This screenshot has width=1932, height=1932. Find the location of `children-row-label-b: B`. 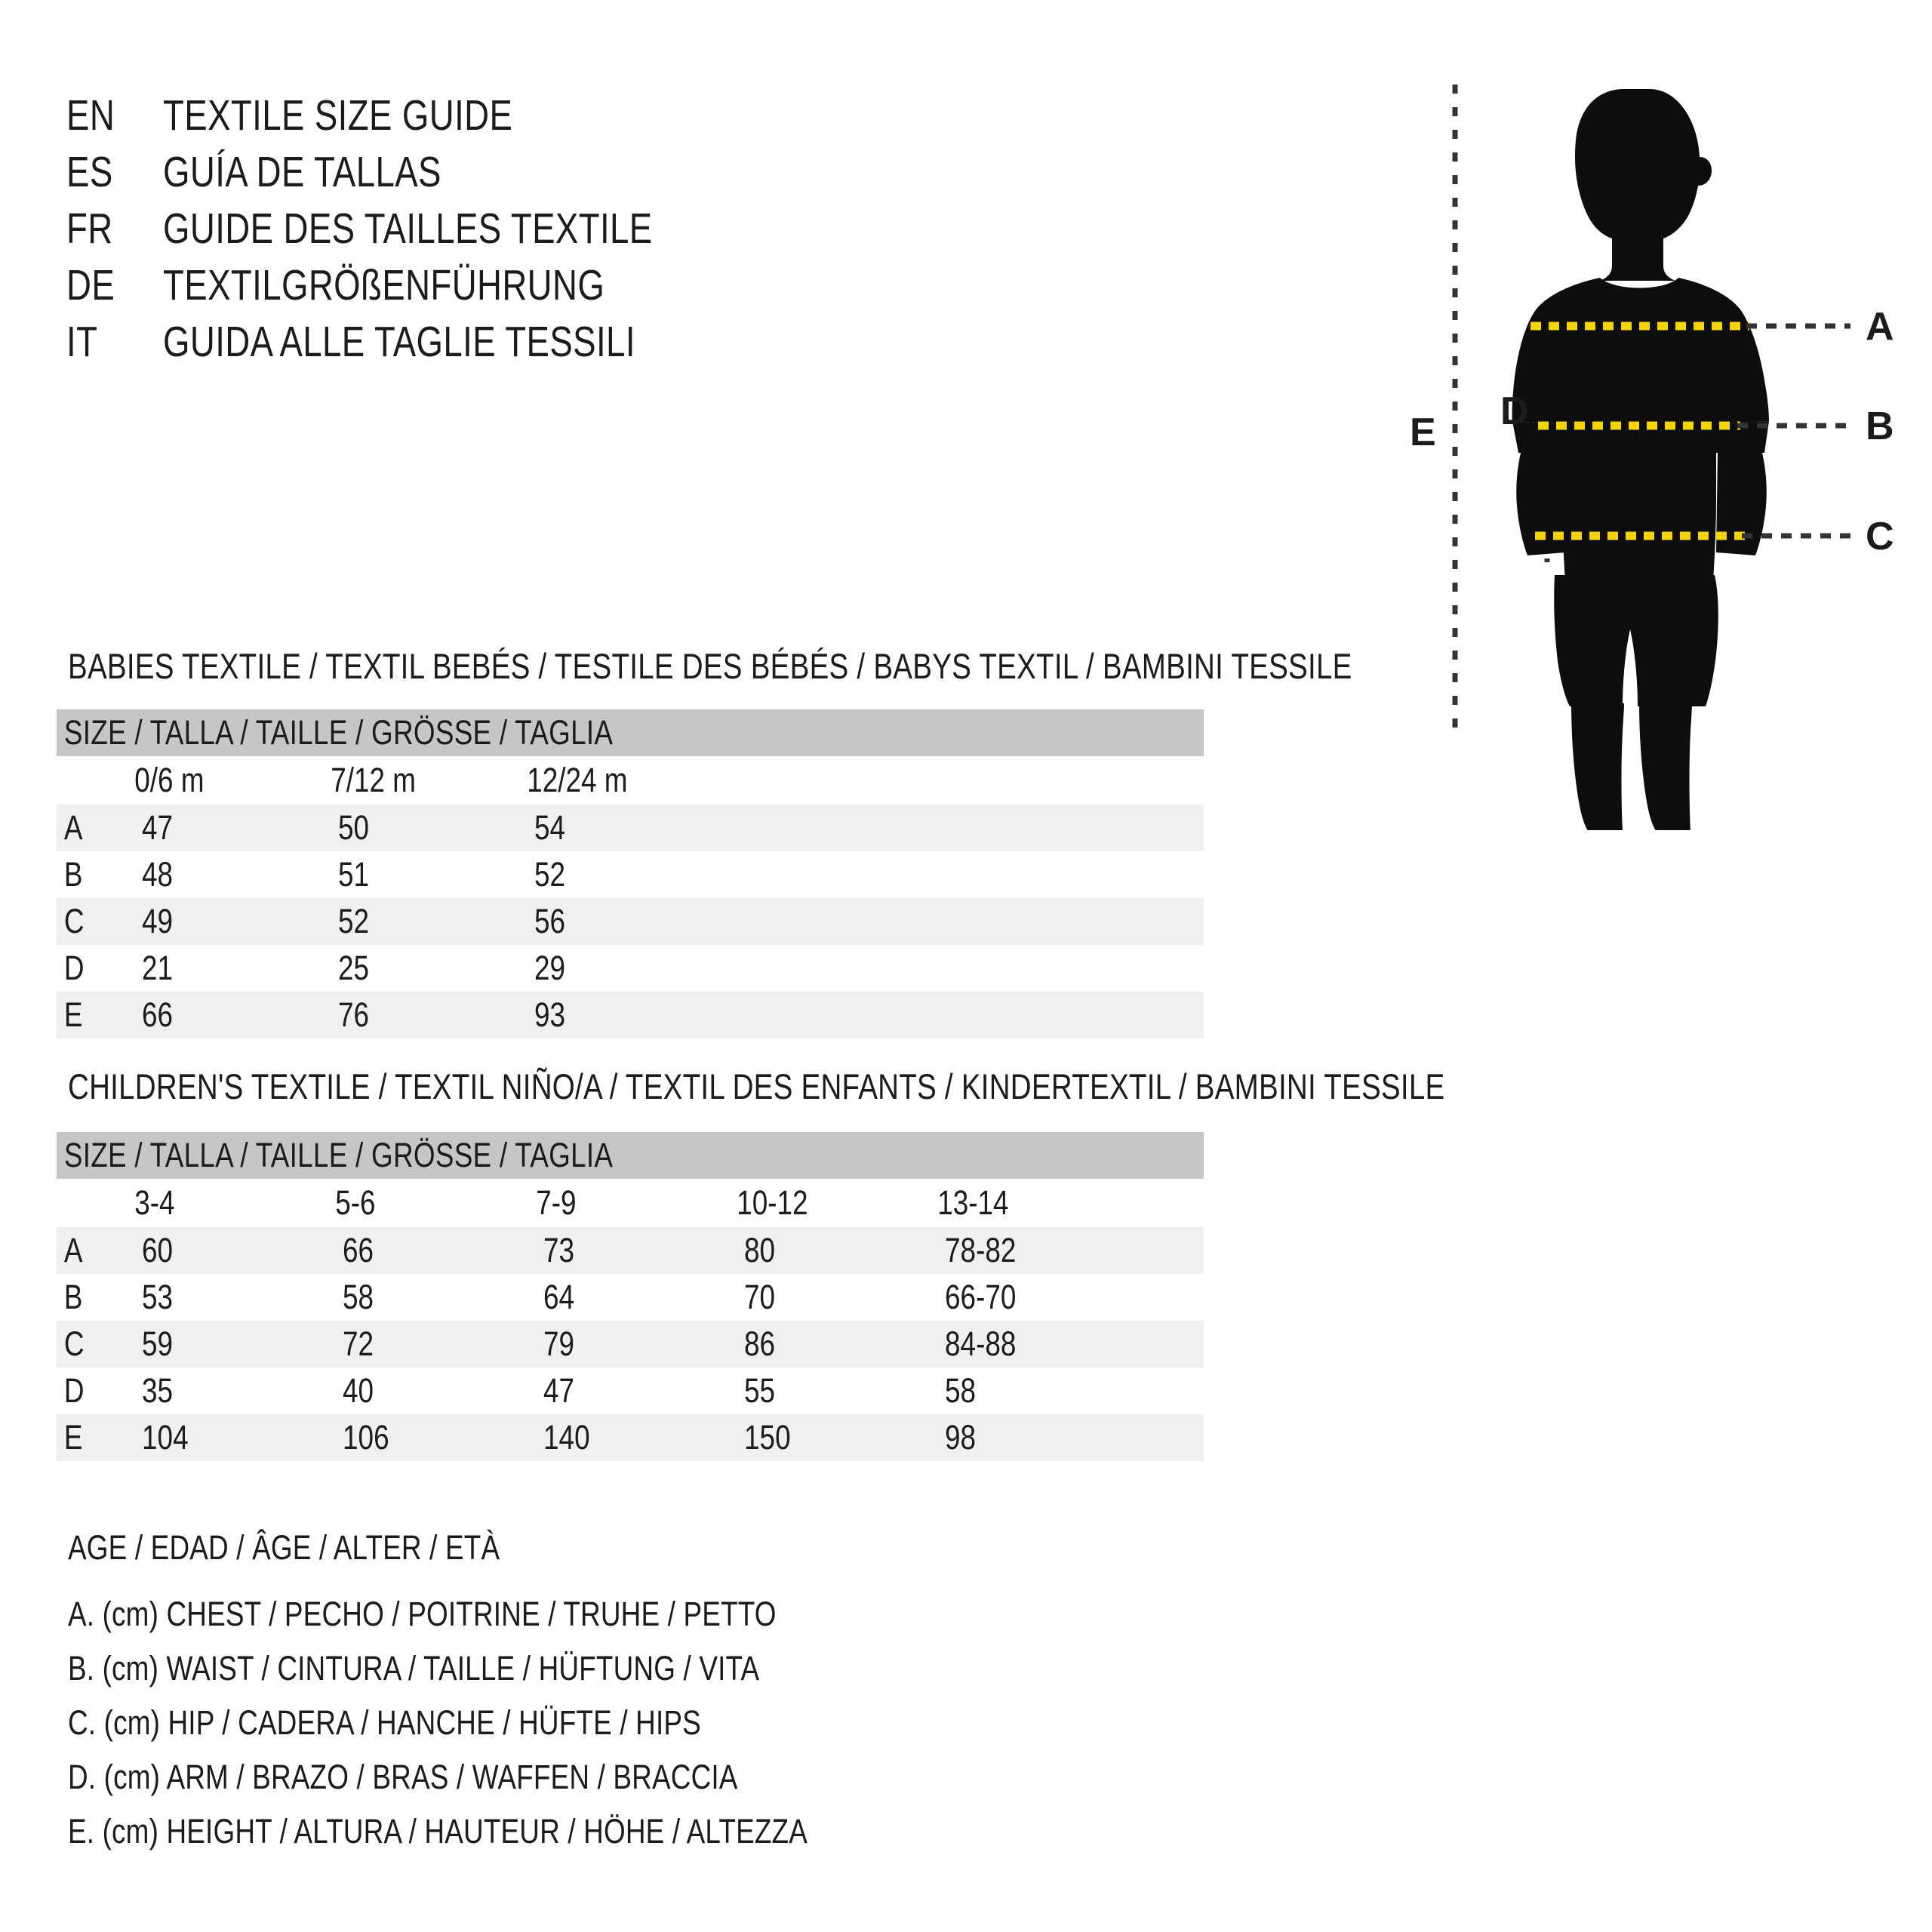

children-row-label-b: B is located at coordinates (73, 1297).